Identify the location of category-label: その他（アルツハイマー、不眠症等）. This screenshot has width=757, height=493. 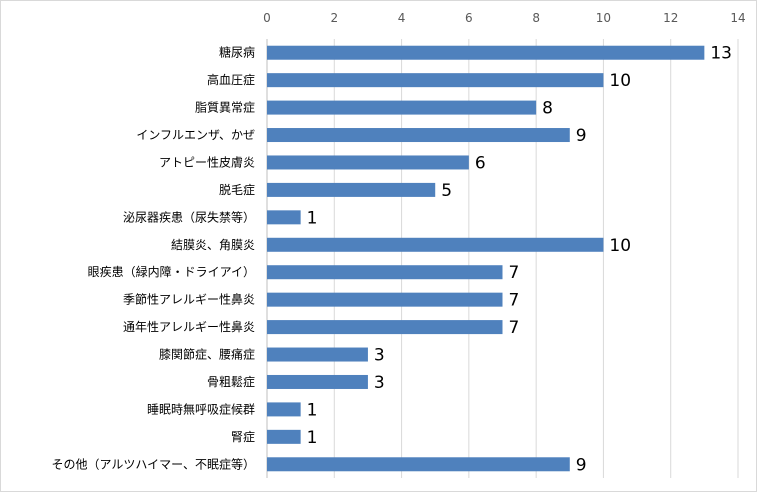
(153, 463).